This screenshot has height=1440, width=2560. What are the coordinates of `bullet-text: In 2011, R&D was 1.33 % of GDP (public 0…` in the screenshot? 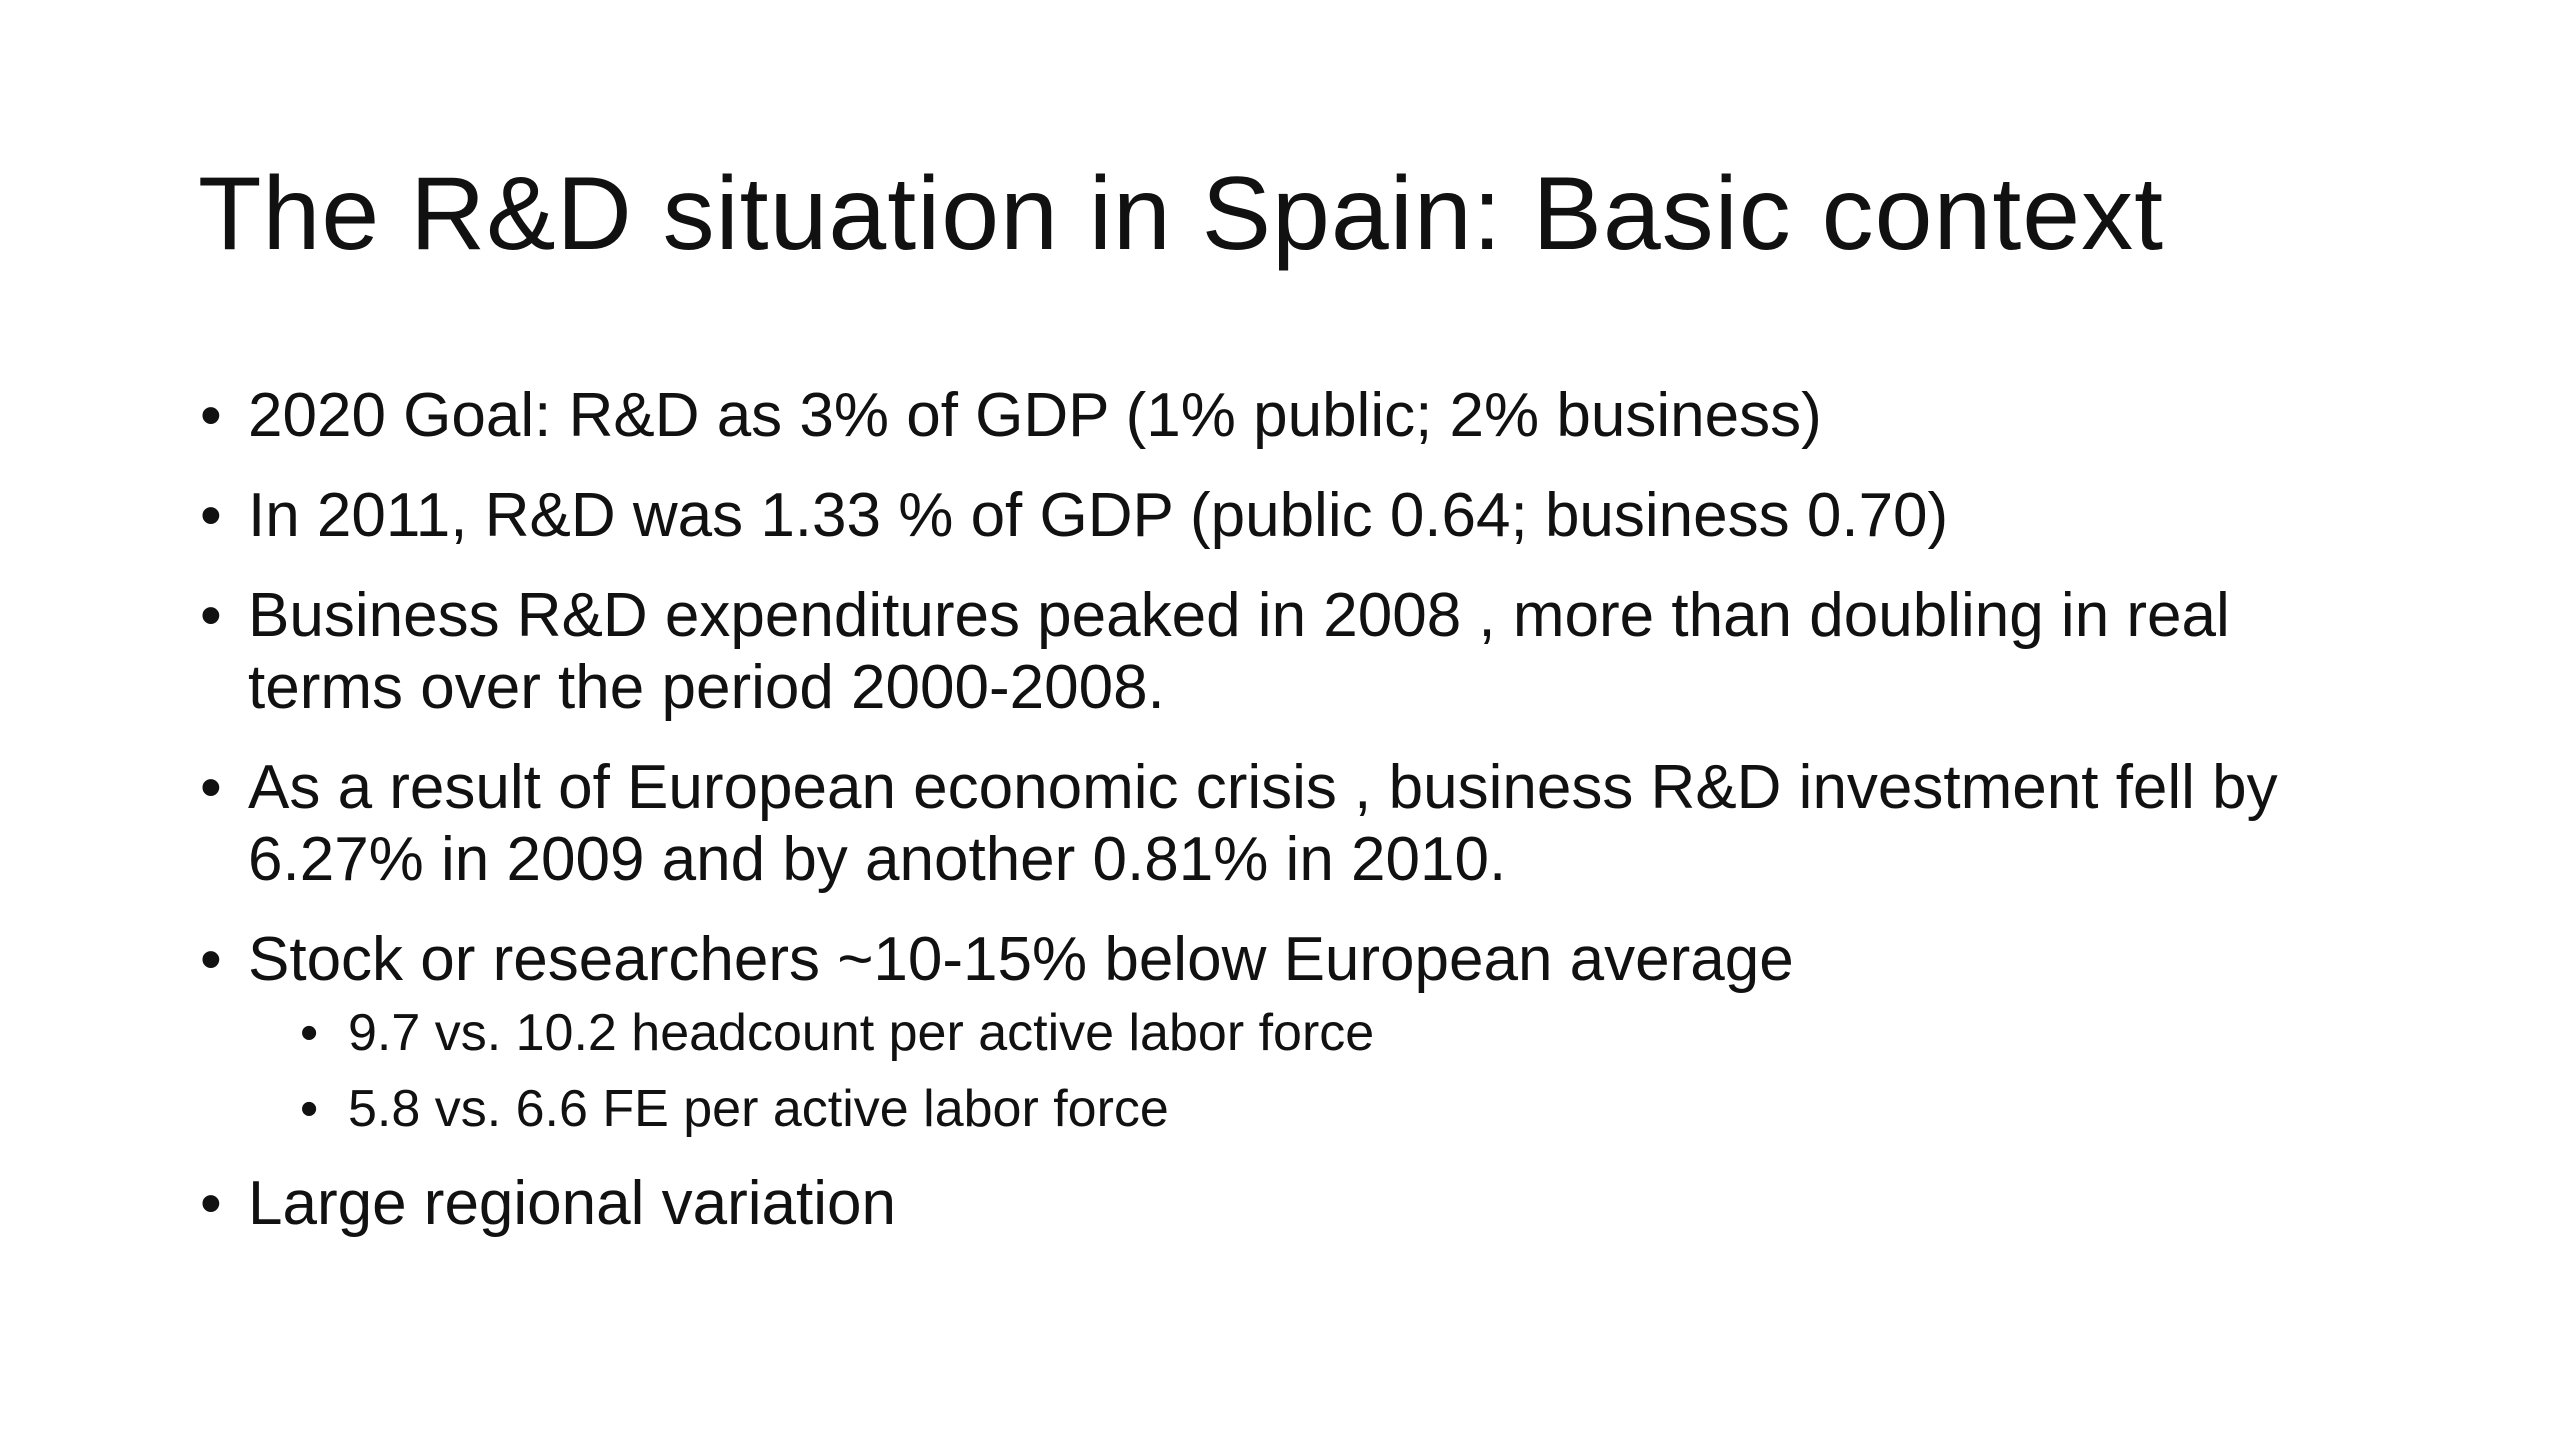 It's located at (1098, 515).